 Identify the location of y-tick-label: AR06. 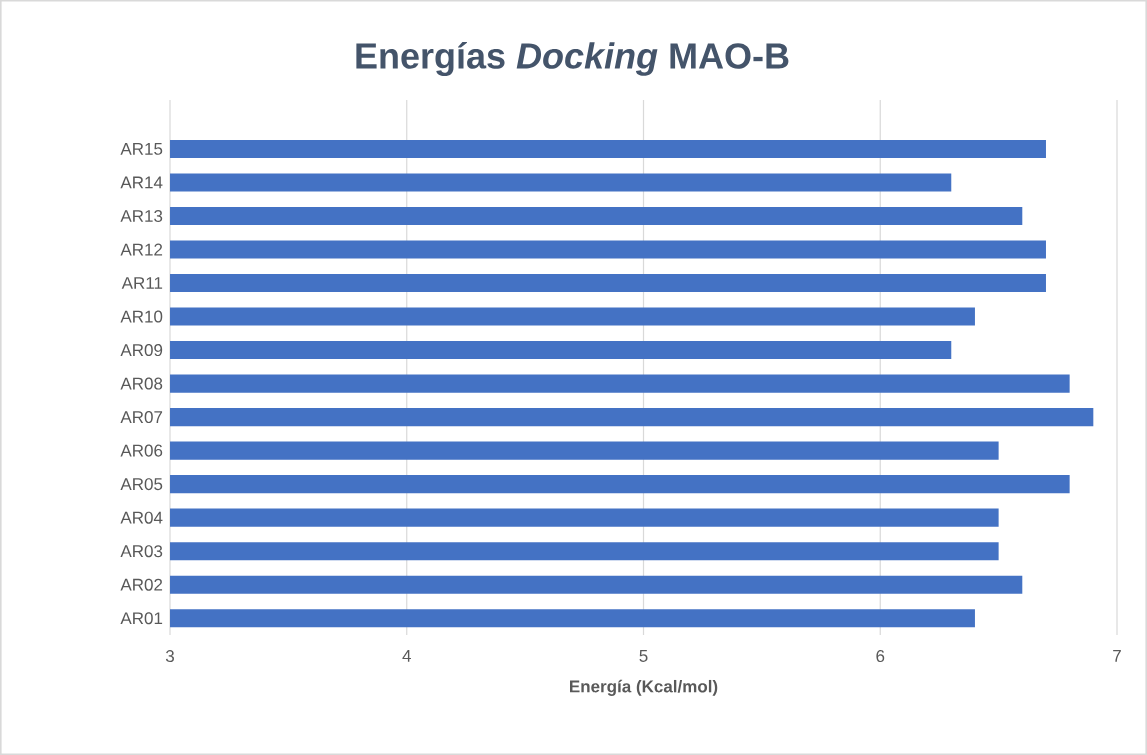
(141, 450).